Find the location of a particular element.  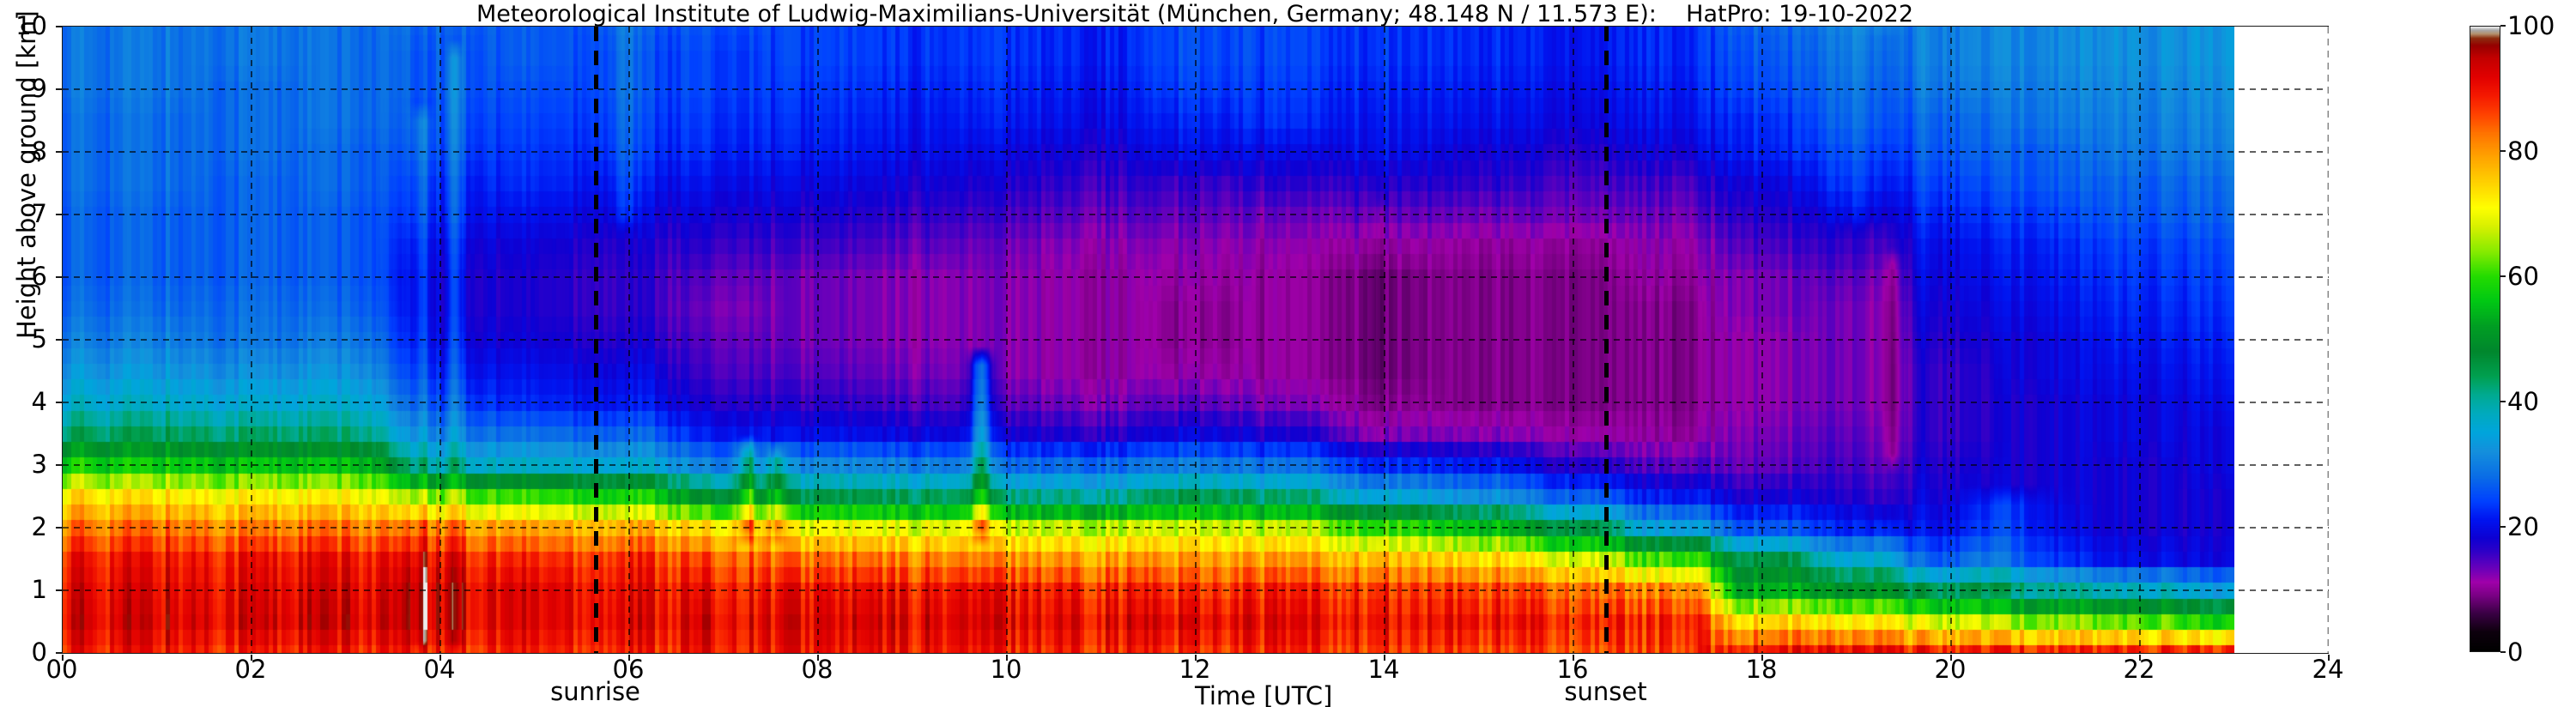

x-tick-label-24: 24 is located at coordinates (2328, 670).